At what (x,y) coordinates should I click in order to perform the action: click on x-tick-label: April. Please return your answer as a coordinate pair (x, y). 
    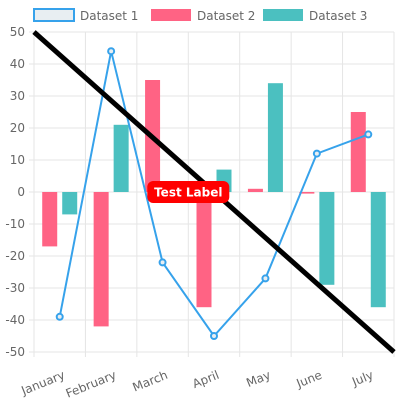
    Looking at the image, I should click on (205, 379).